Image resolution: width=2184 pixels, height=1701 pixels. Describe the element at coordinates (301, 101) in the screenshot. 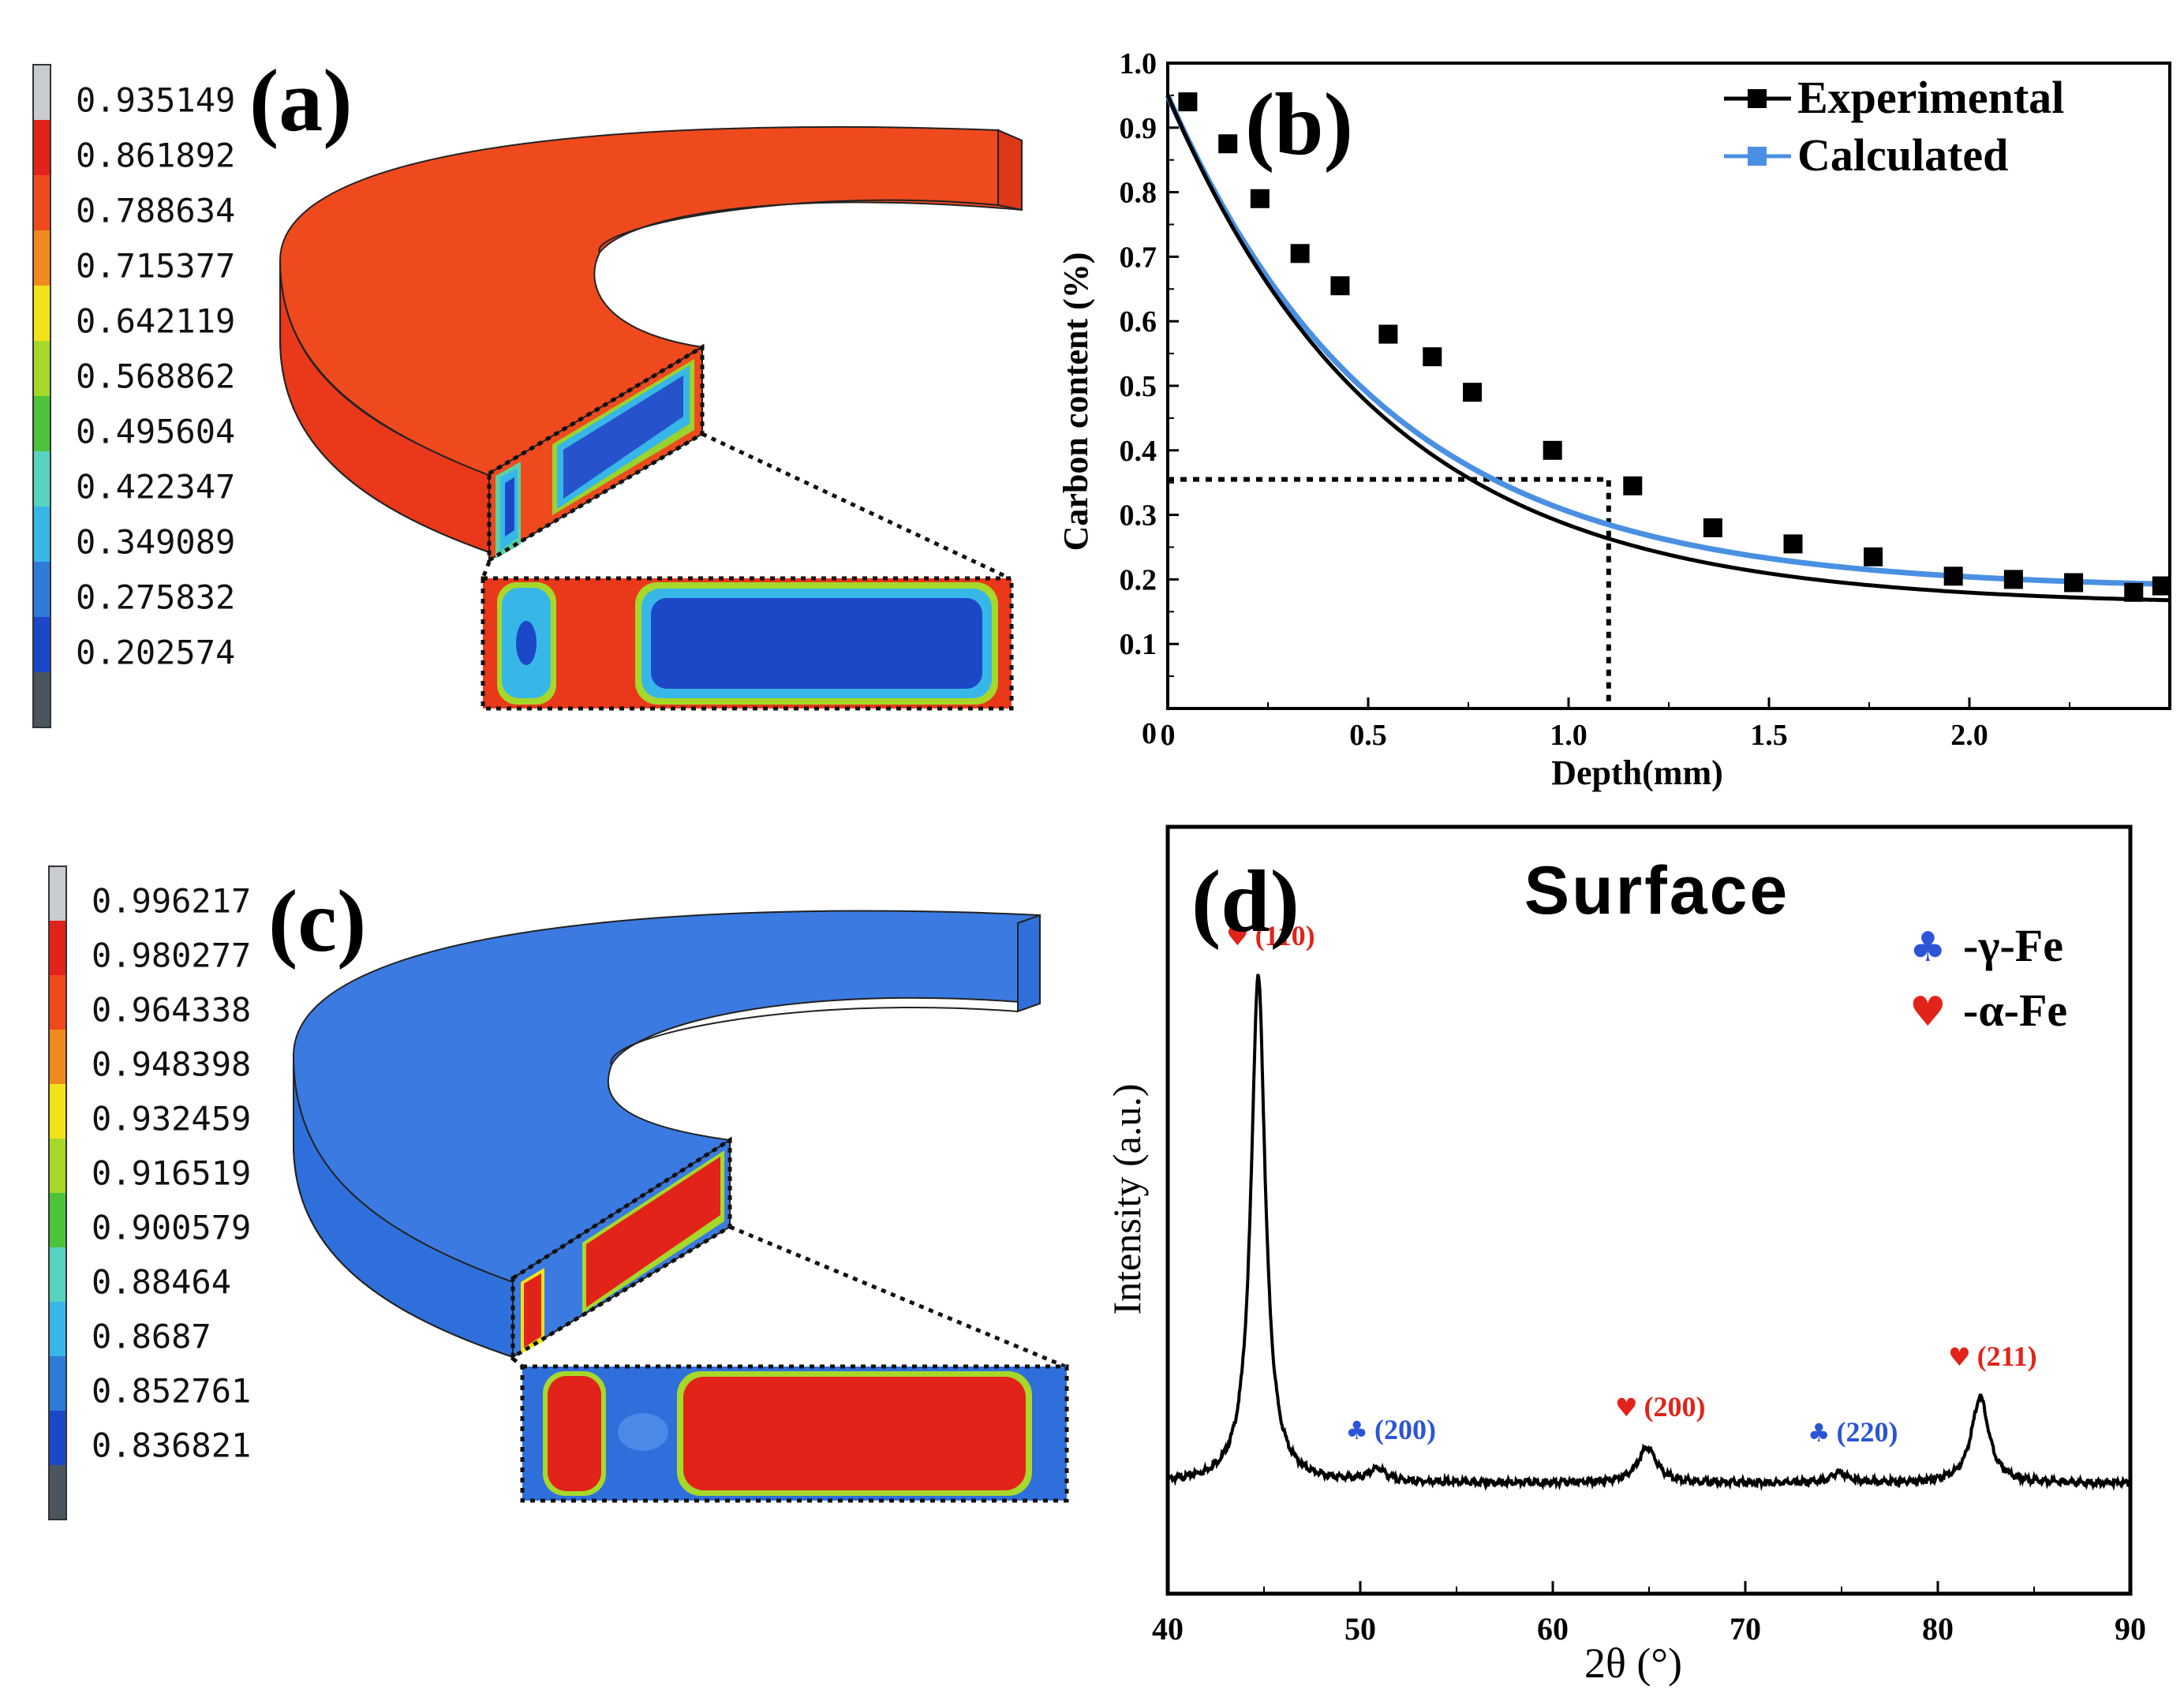

I see `panel-a-label: (a)` at that location.